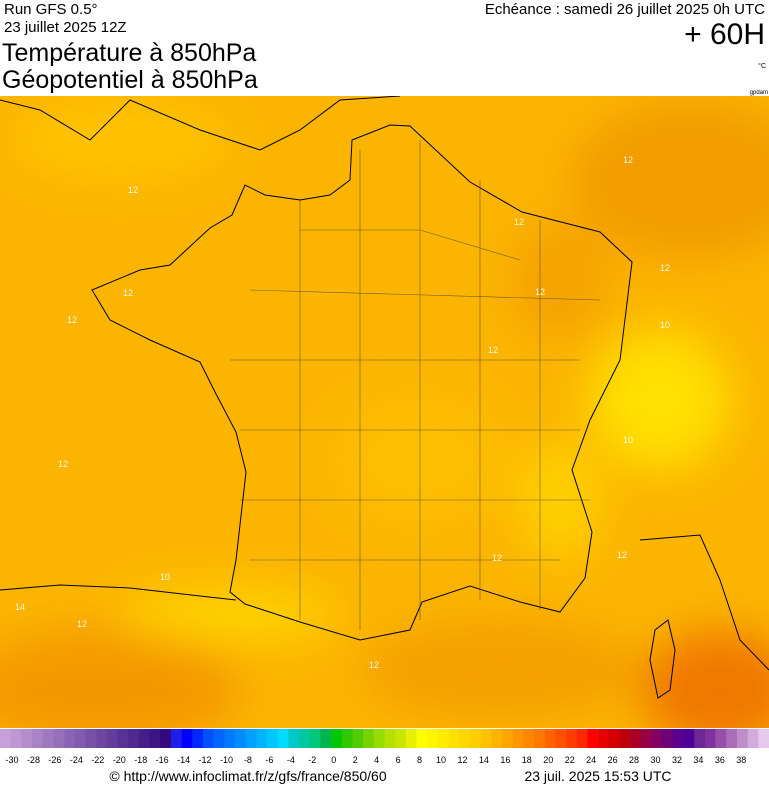  What do you see at coordinates (376, 760) in the screenshot?
I see `legend-tick-label: 4` at bounding box center [376, 760].